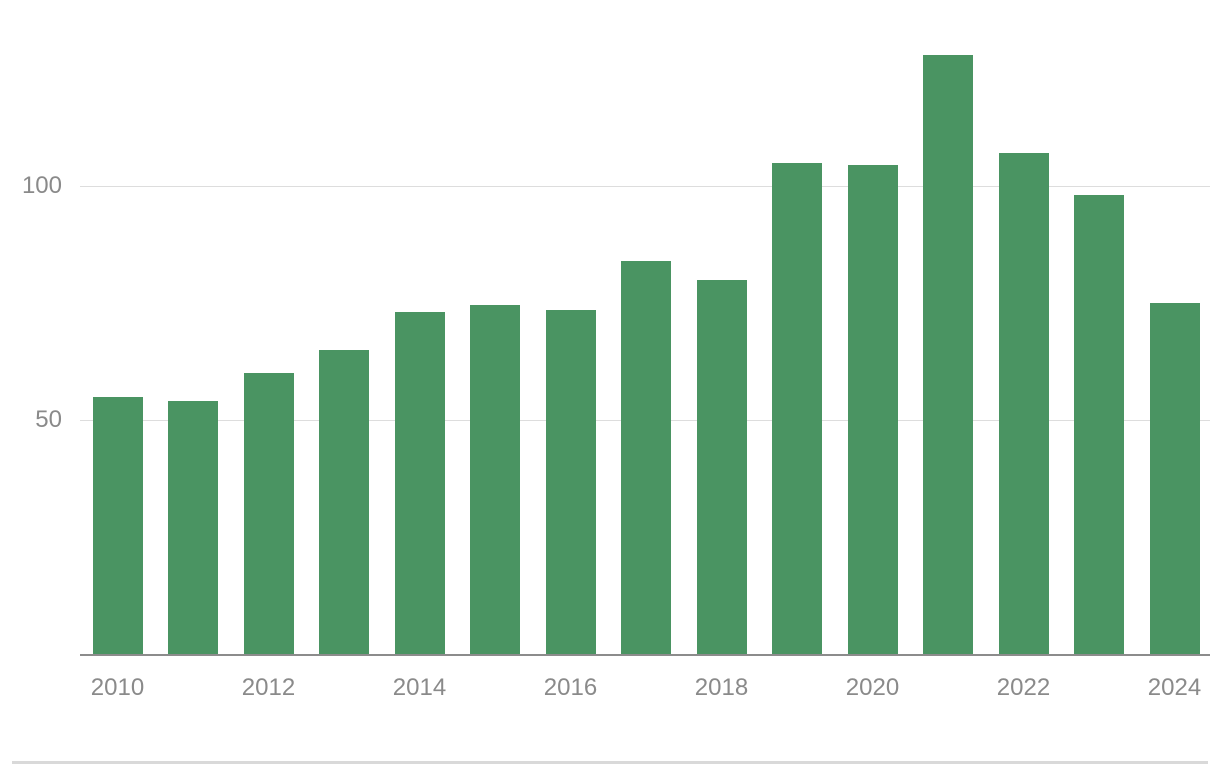 The image size is (1220, 774). Describe the element at coordinates (721, 467) in the screenshot. I see `bar-2018` at that location.